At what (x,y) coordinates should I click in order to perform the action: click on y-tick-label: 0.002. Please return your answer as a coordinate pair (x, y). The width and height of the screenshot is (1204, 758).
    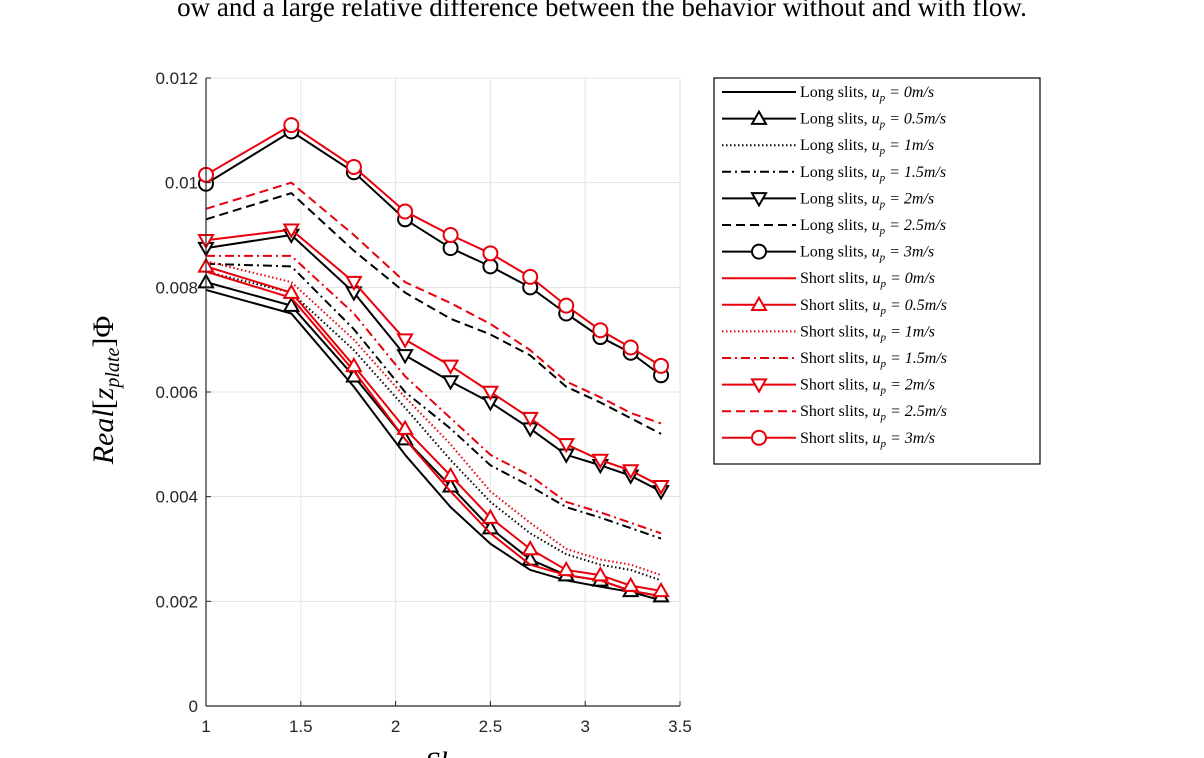
    Looking at the image, I should click on (176, 601).